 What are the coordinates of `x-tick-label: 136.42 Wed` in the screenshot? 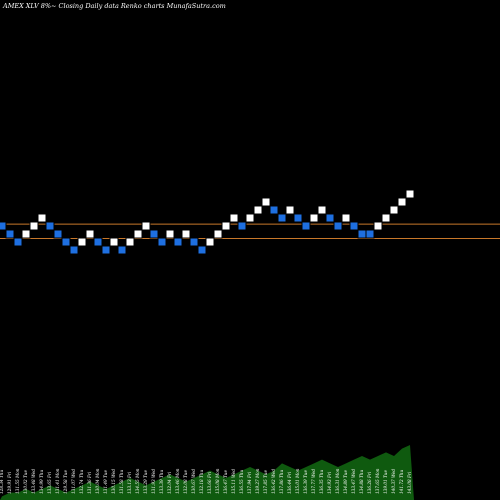 It's located at (273, 481).